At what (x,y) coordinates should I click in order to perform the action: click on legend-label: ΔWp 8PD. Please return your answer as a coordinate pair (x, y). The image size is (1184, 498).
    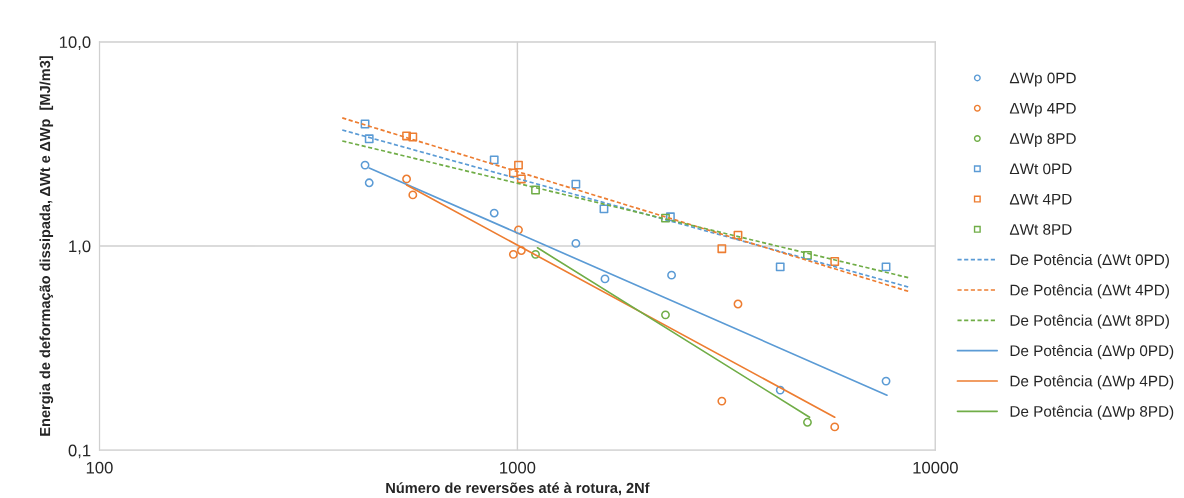
    Looking at the image, I should click on (1042, 140).